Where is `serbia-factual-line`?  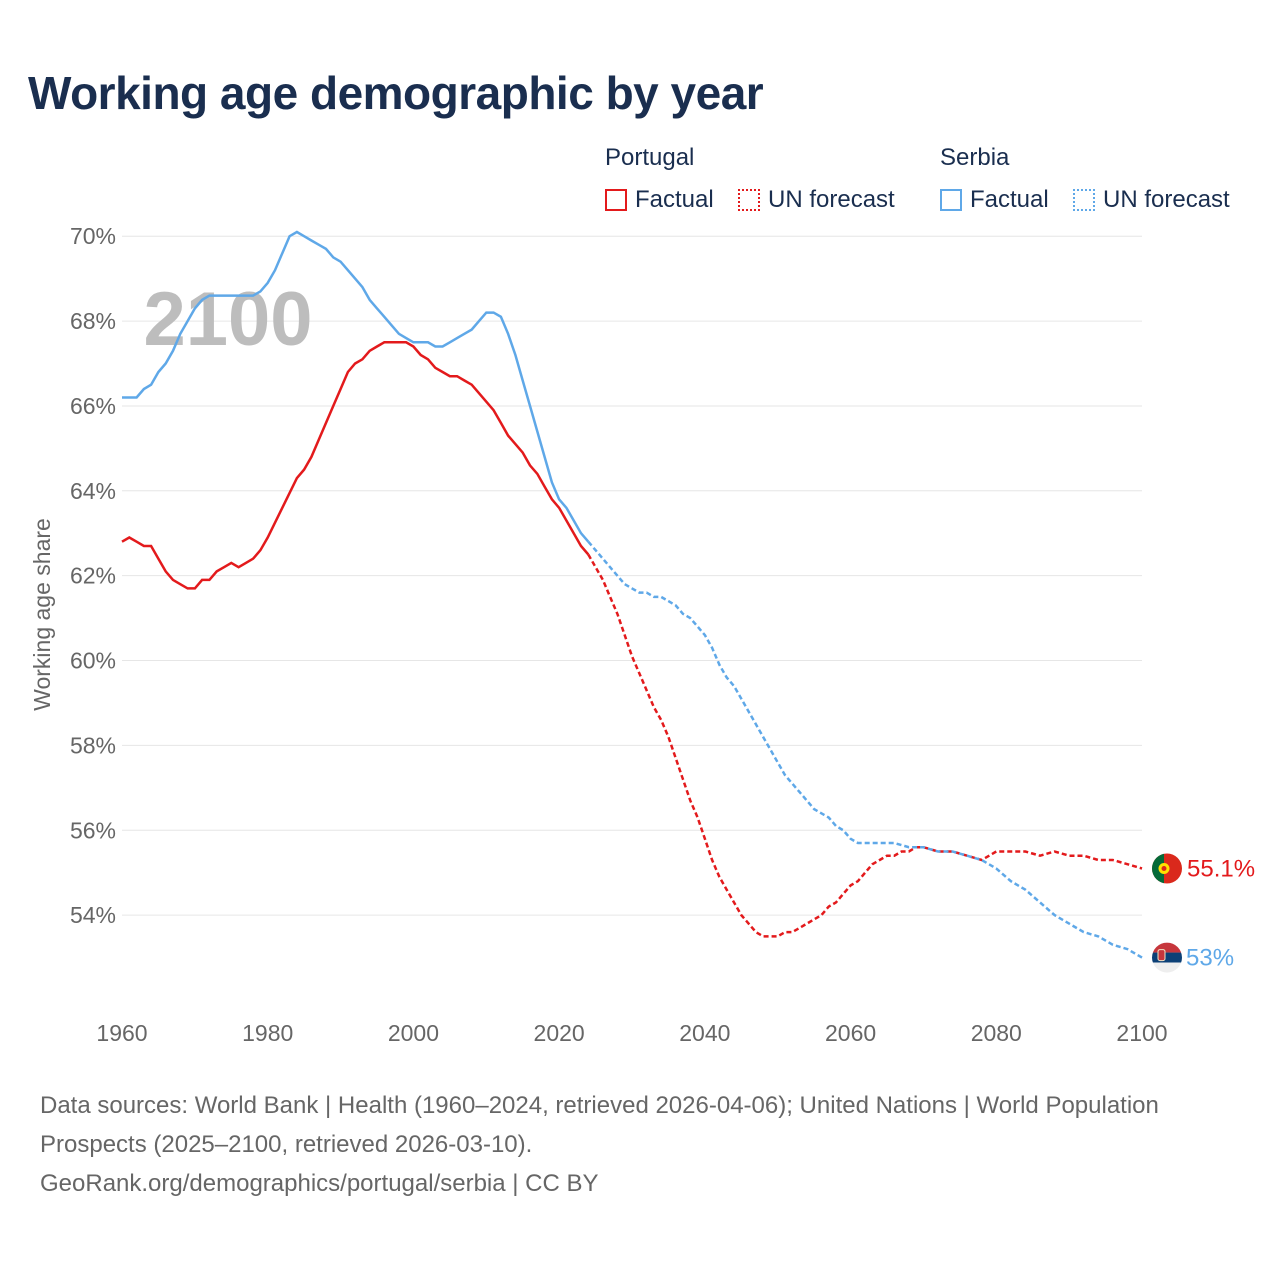
serbia-factual-line is located at coordinates (356, 386).